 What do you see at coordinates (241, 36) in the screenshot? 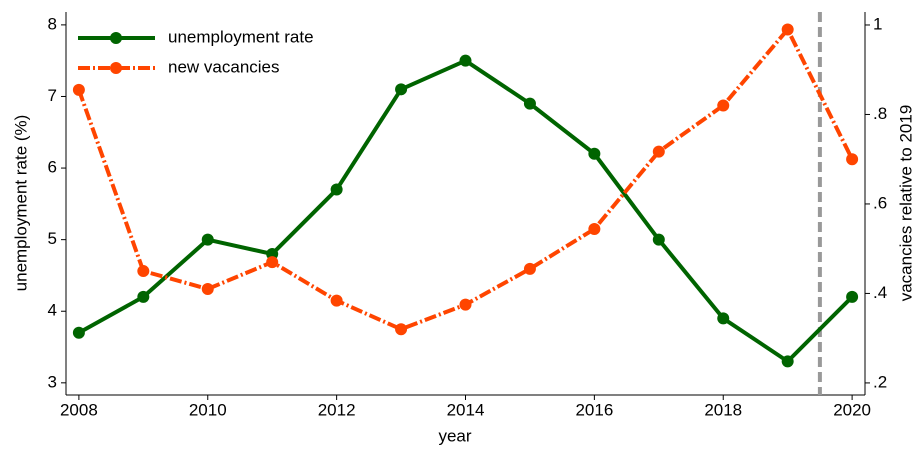
I see `legend-label: unemployment rate` at bounding box center [241, 36].